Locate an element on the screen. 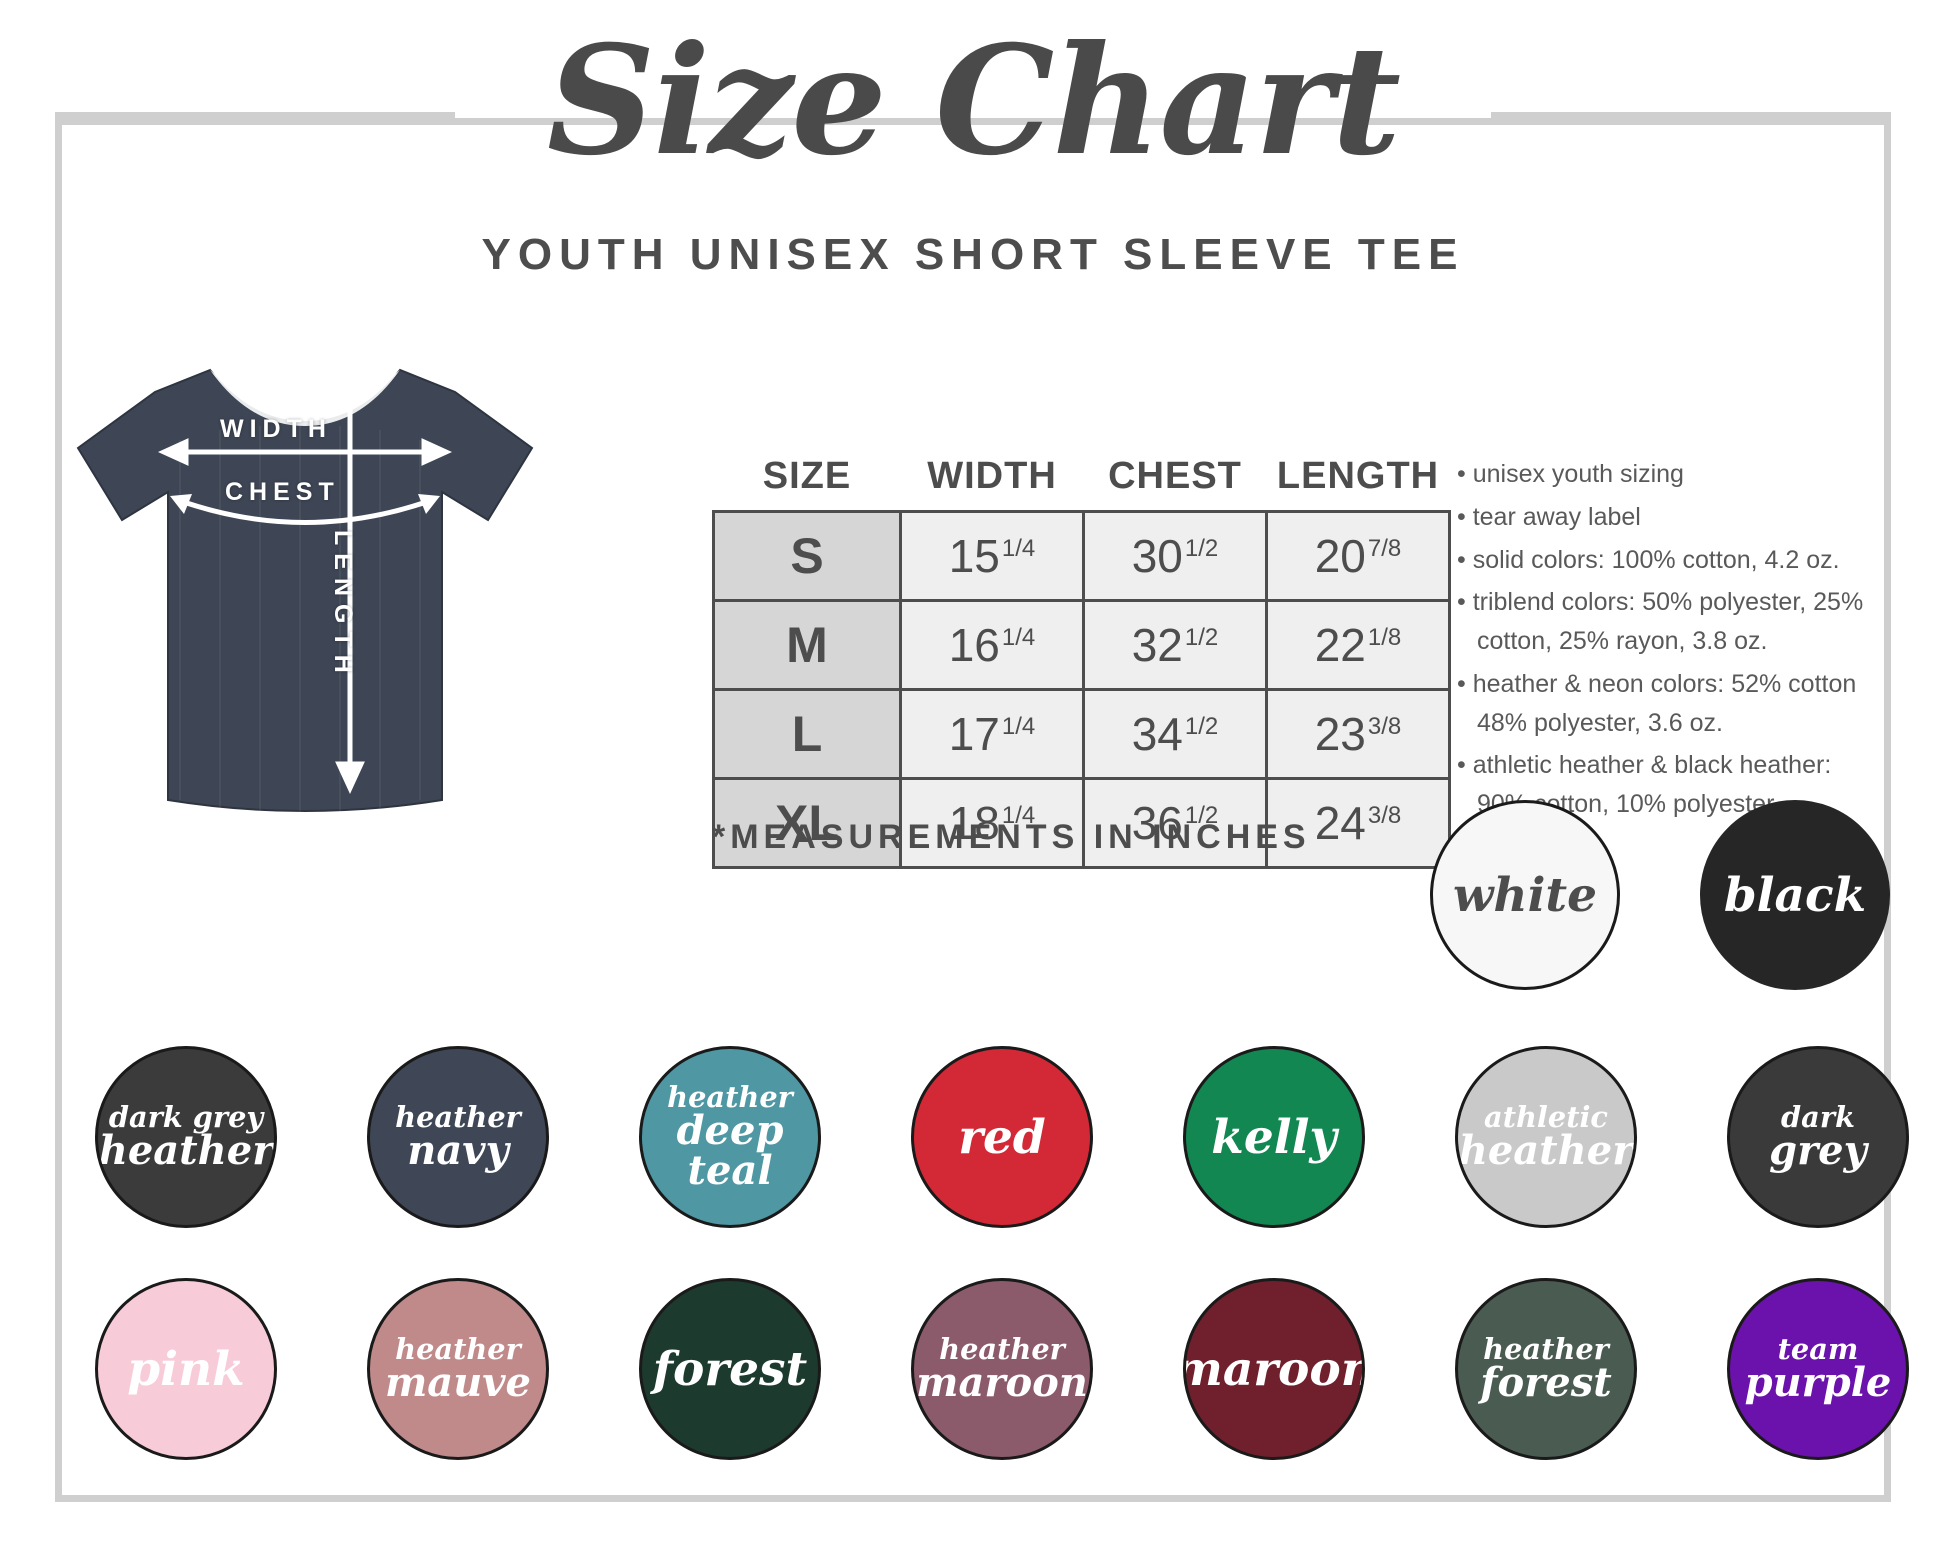 This screenshot has height=1557, width=1946. color-swatch-label: heather deep teal is located at coordinates (730, 1135).